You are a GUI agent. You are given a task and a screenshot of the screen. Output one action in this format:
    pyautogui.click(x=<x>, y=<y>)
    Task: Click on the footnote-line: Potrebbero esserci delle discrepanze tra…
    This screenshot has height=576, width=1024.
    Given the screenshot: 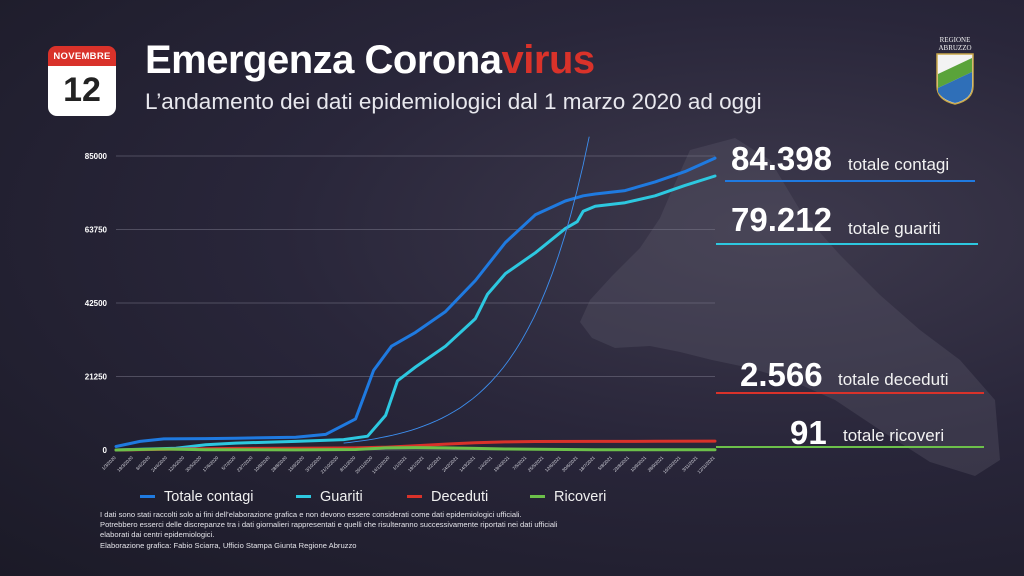 What is the action you would take?
    pyautogui.click(x=329, y=525)
    